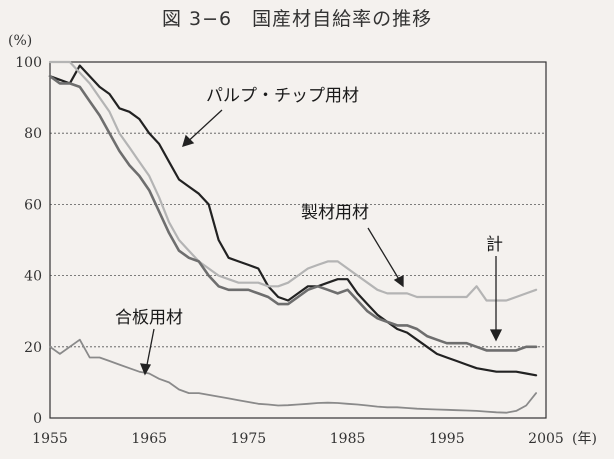 The width and height of the screenshot is (614, 459). Describe the element at coordinates (398, 281) in the screenshot. I see `arrowhead-sawmill` at that location.